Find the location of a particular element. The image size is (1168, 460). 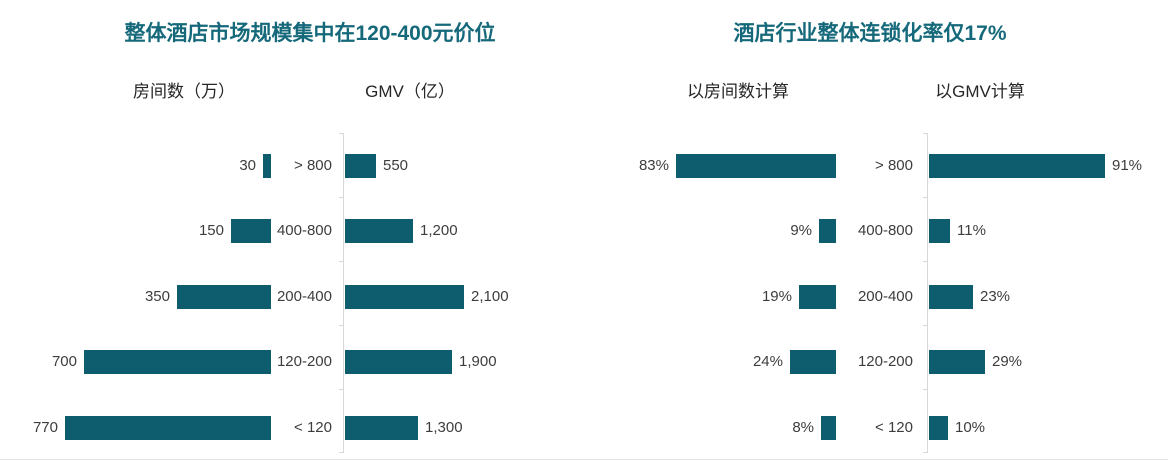

gmv-value-label: 1,200 is located at coordinates (439, 230).